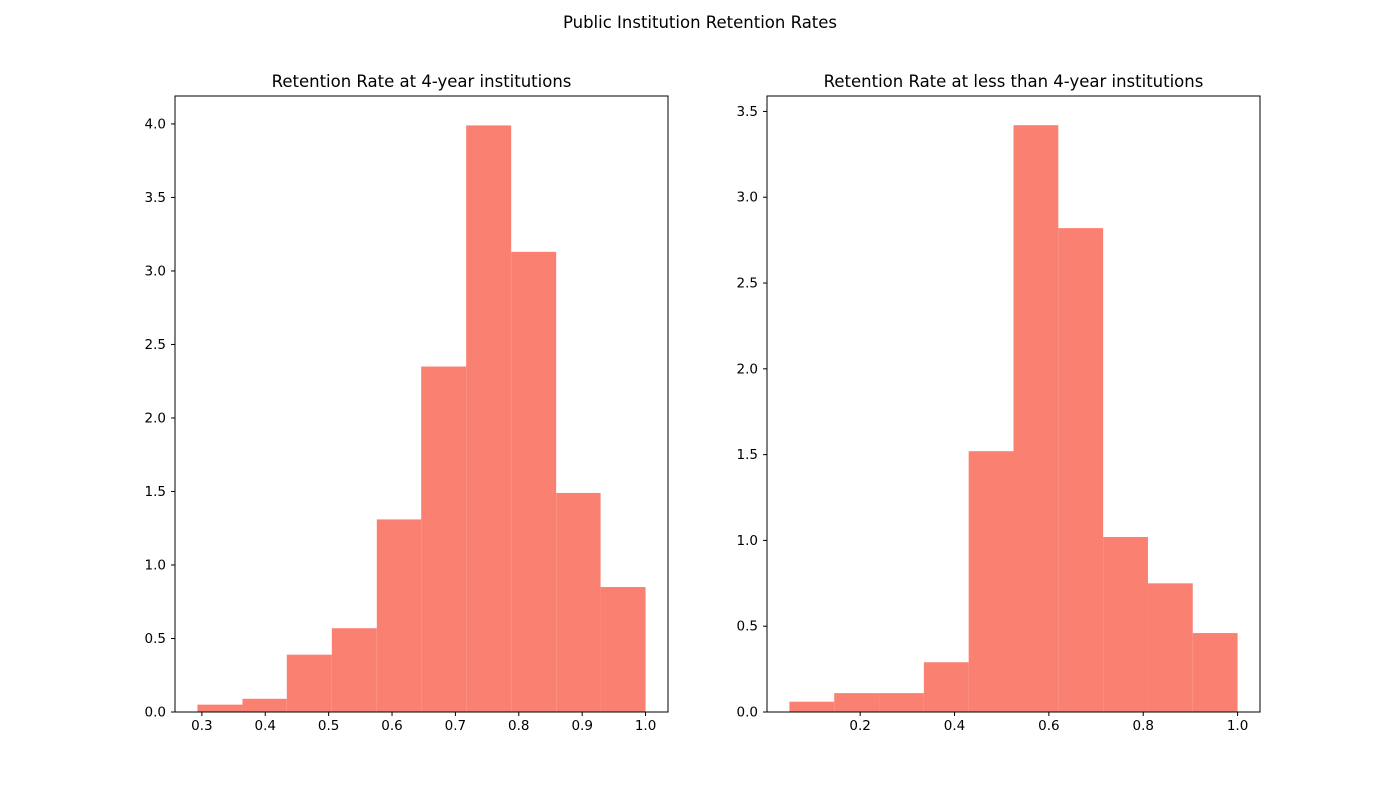  Describe the element at coordinates (455, 726) in the screenshot. I see `x-tick-label: 0.7` at that location.